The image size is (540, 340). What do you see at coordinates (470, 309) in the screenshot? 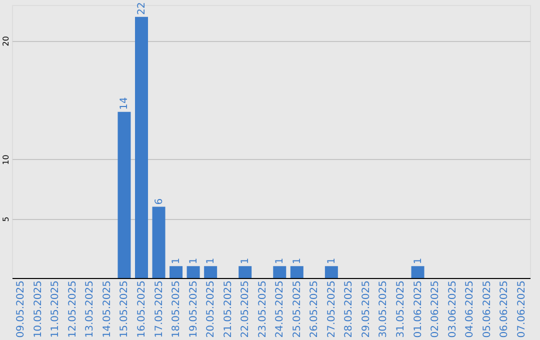
I see `x-tick-label: 04.06.2025` at bounding box center [470, 309].